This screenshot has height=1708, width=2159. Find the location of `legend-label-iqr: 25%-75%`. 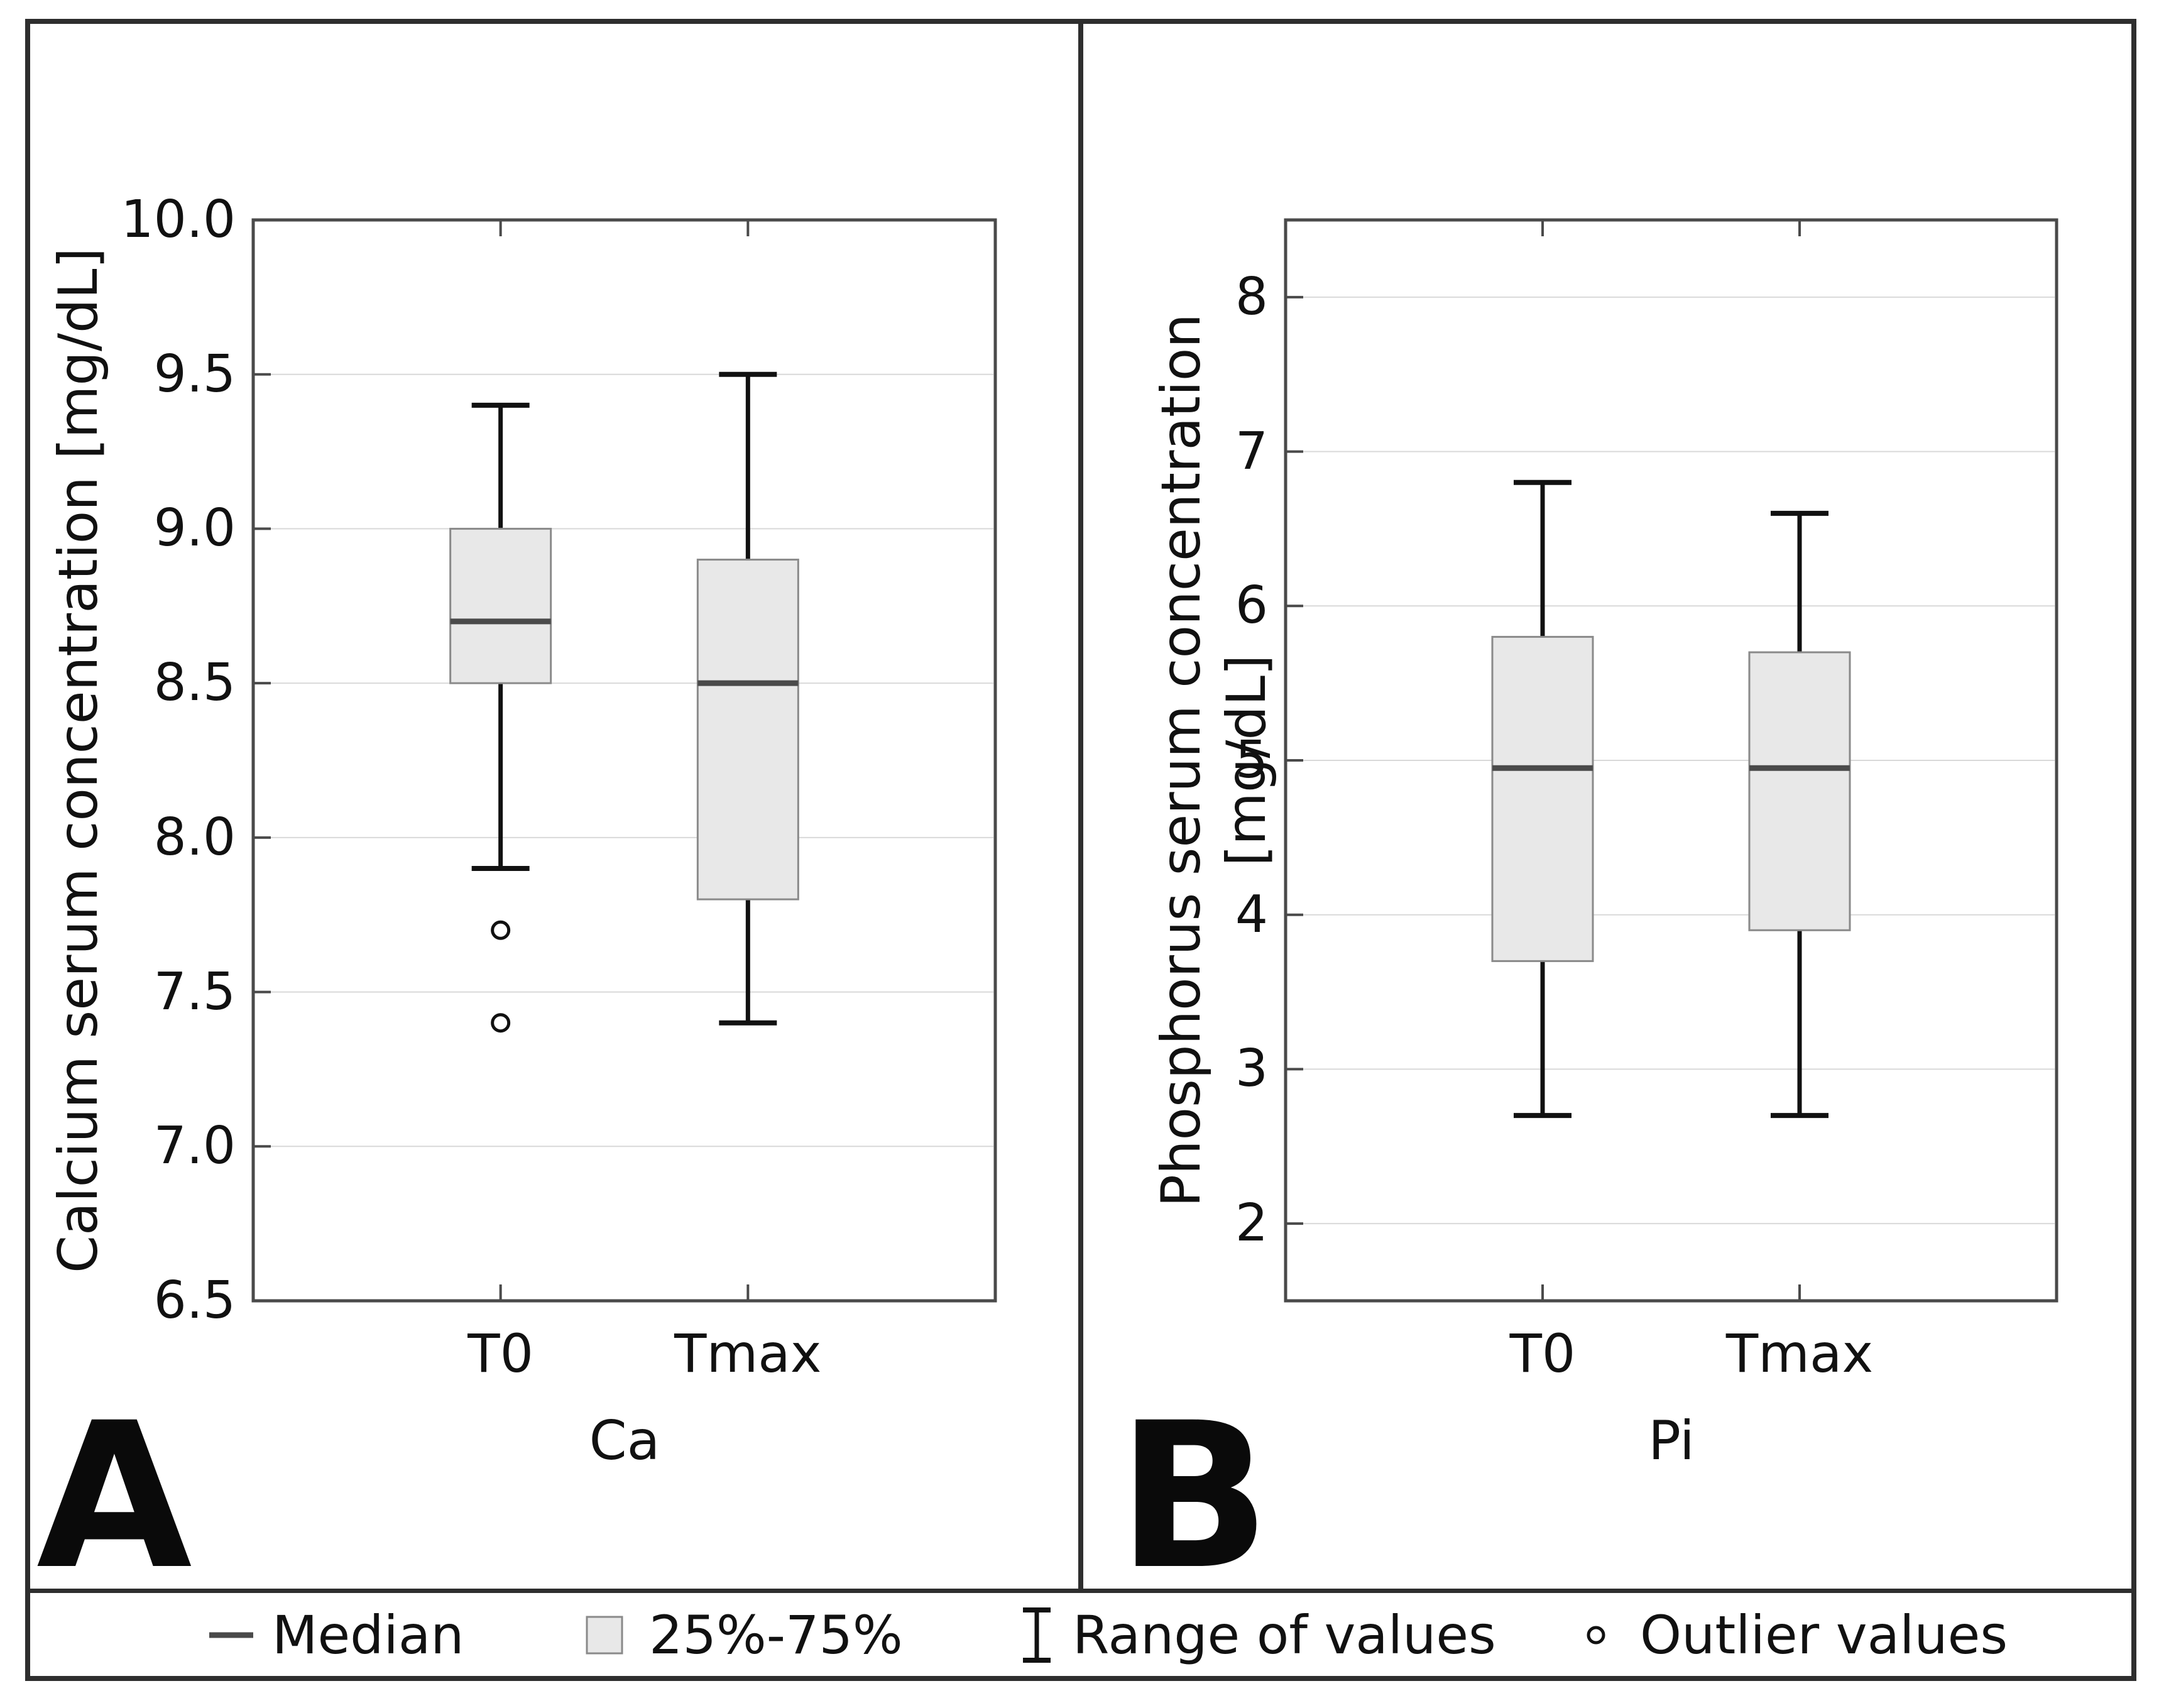

legend-label-iqr: 25%-75% is located at coordinates (776, 1635).